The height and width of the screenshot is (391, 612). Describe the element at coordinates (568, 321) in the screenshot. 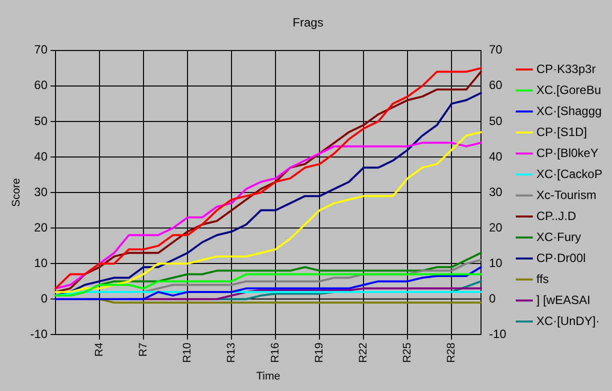

I see `legend-label: XC·[UnDY]·` at that location.